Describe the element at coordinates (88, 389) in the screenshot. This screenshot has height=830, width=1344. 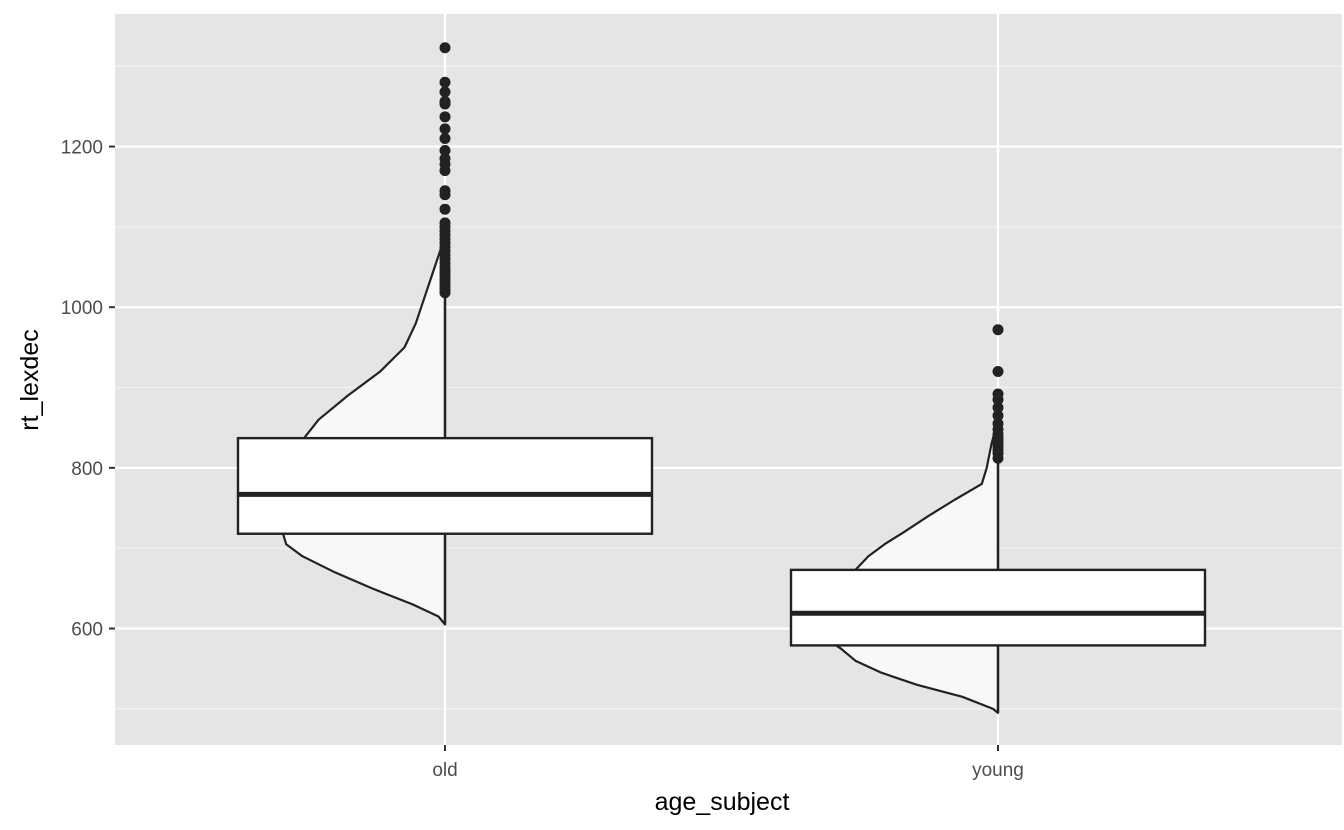
I see `y-axis: 600 800 1000 1200` at that location.